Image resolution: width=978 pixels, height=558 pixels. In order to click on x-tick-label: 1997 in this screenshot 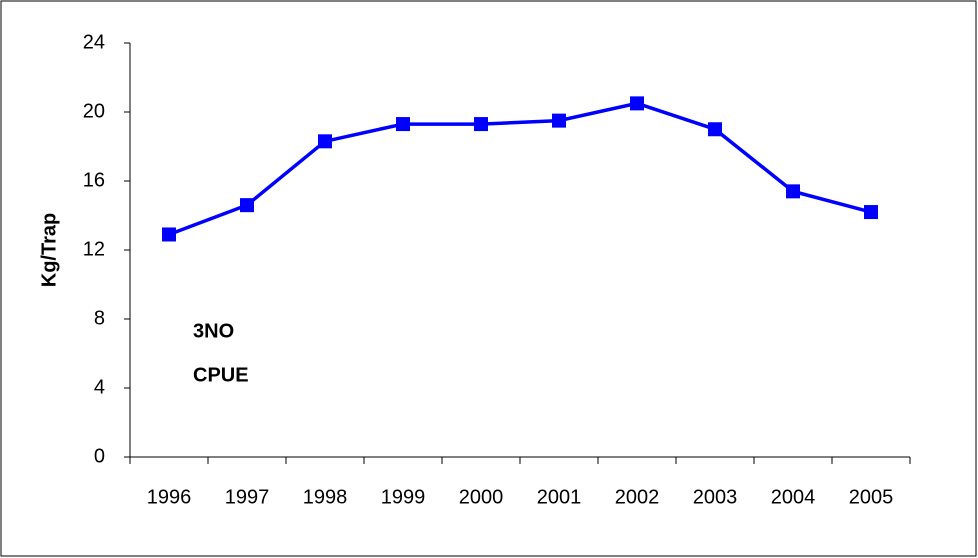, I will do `click(247, 497)`.